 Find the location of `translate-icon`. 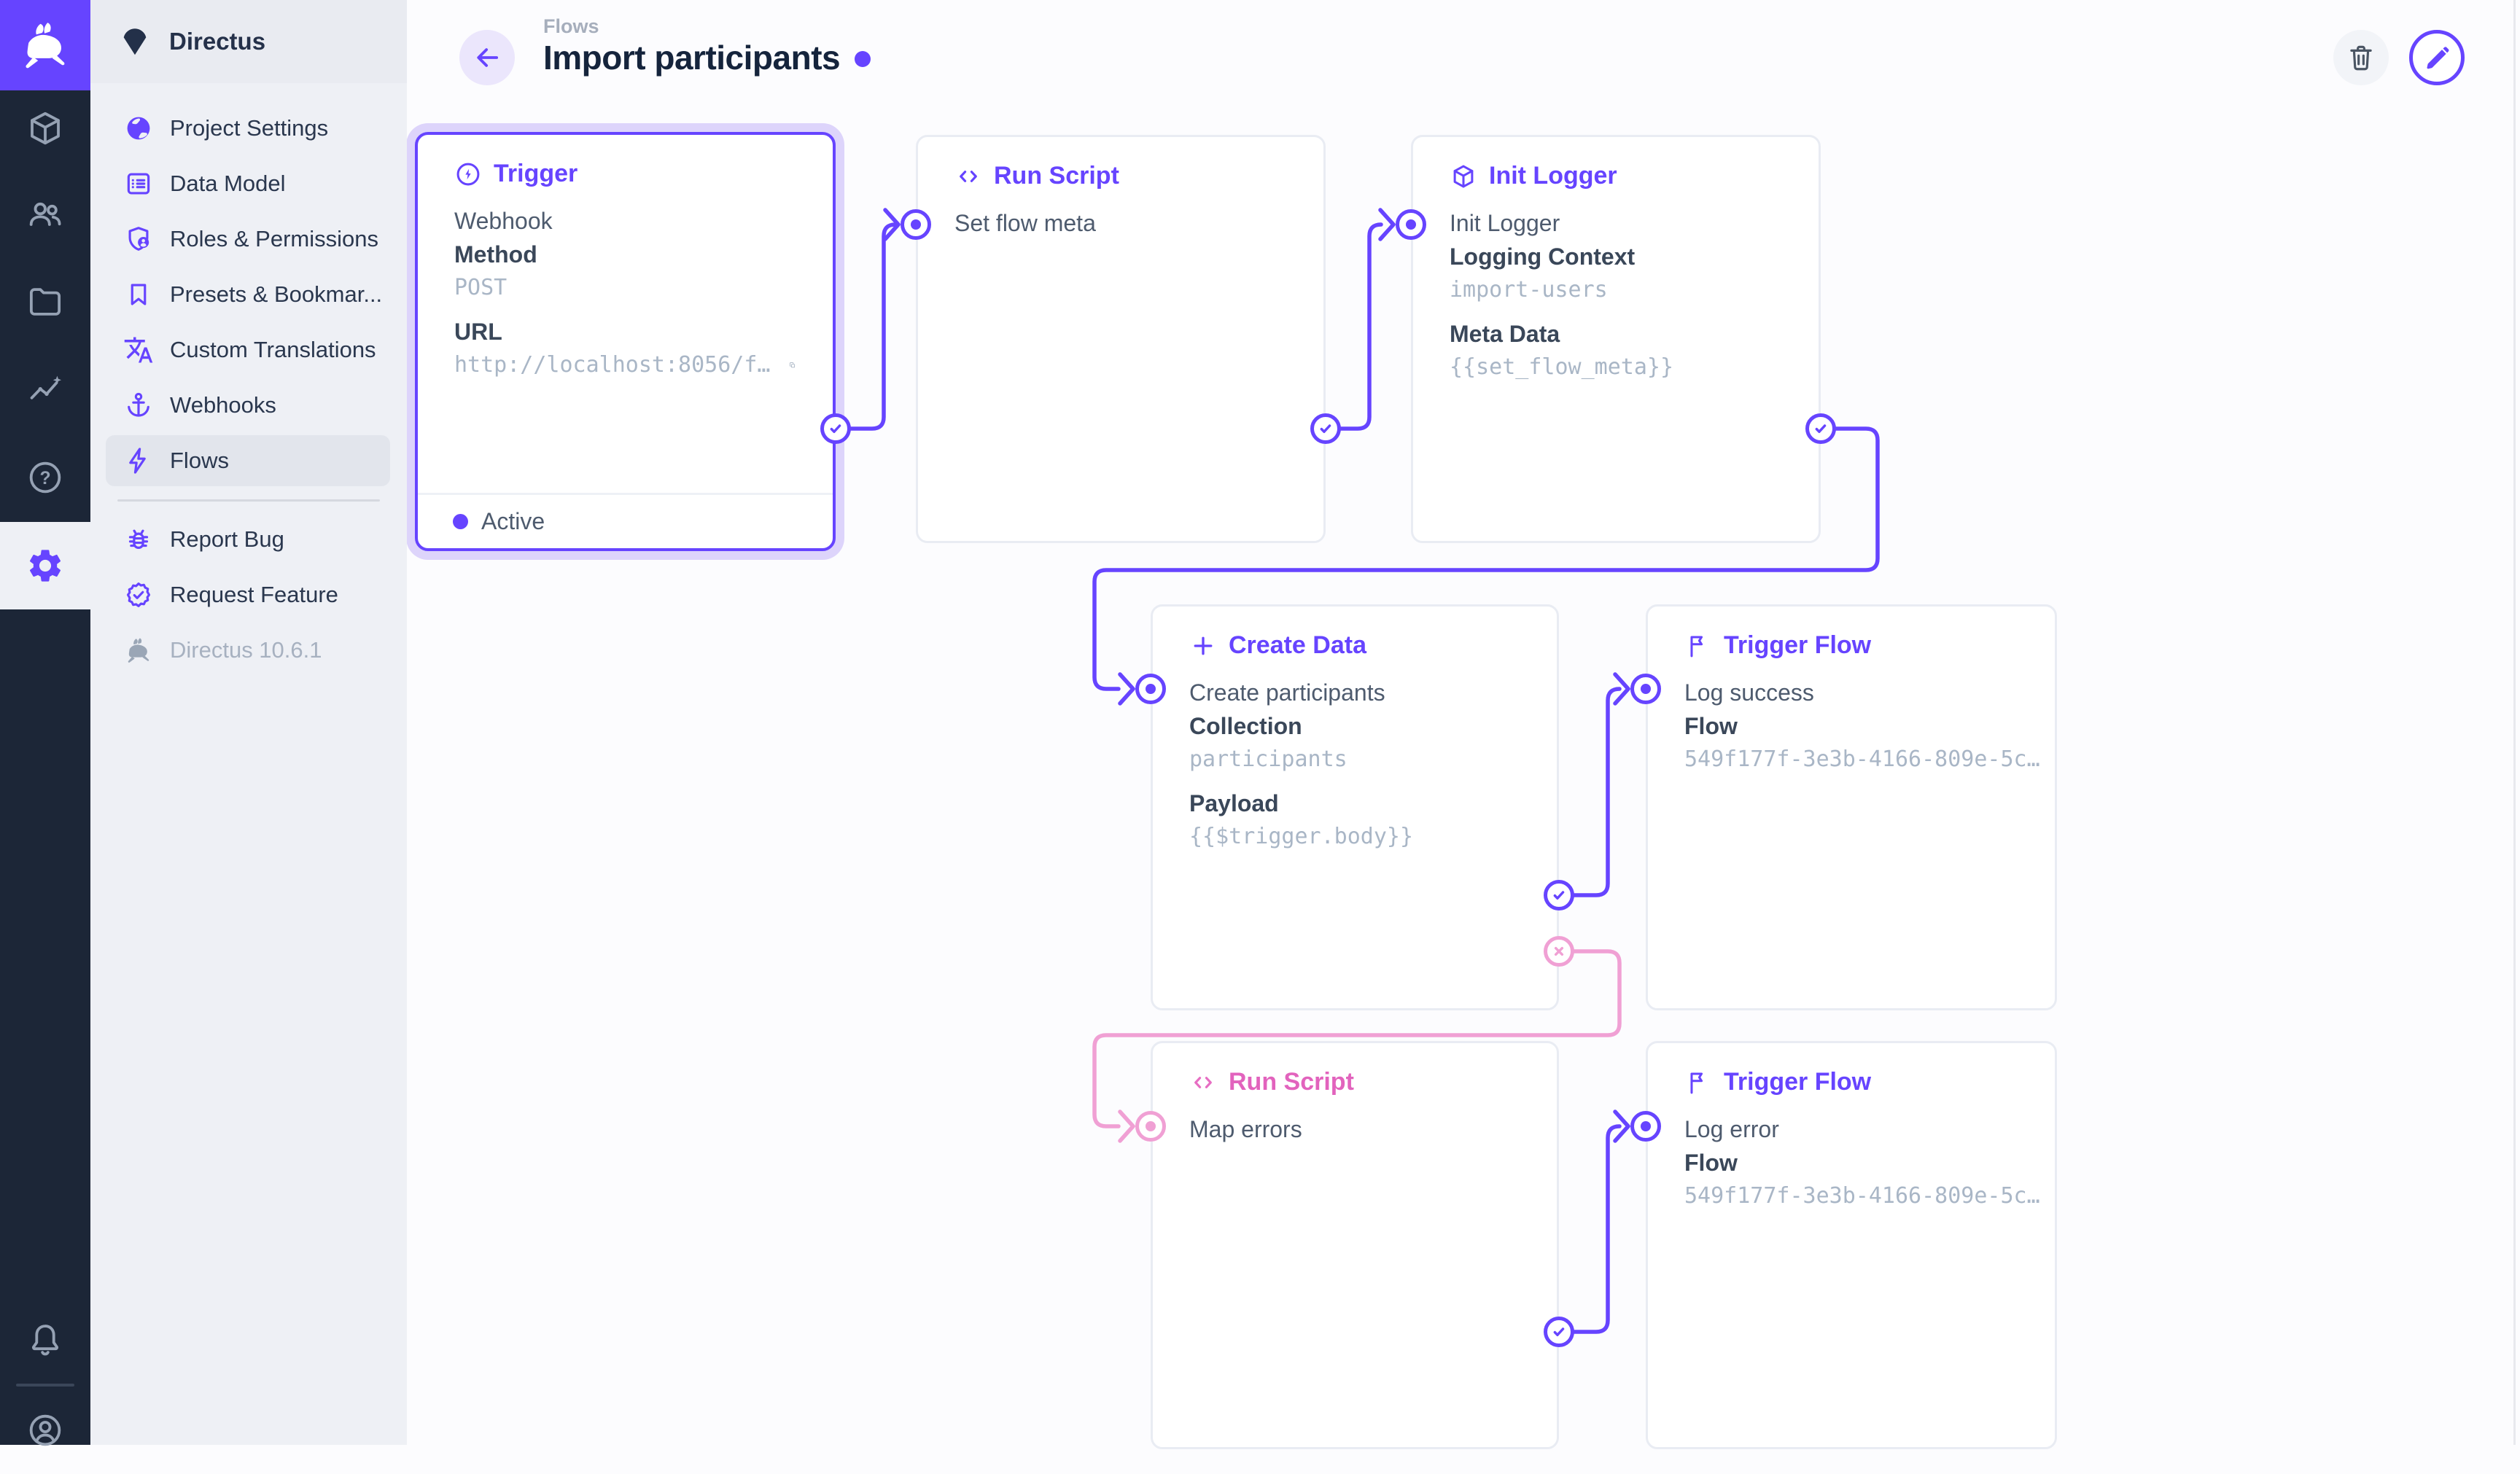

translate-icon is located at coordinates (138, 350).